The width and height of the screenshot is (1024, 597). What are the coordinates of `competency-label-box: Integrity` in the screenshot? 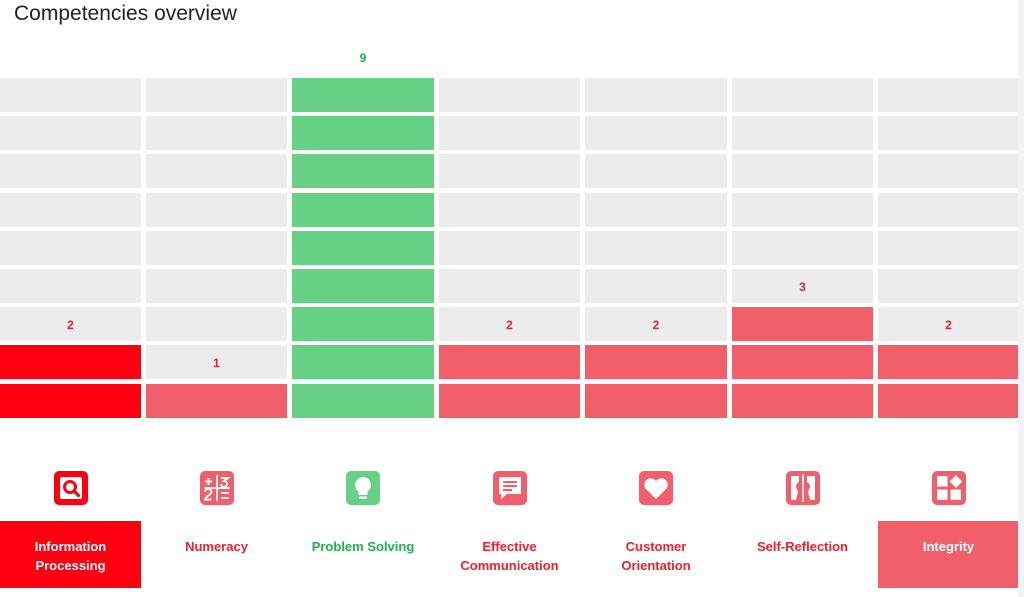 It's located at (948, 554).